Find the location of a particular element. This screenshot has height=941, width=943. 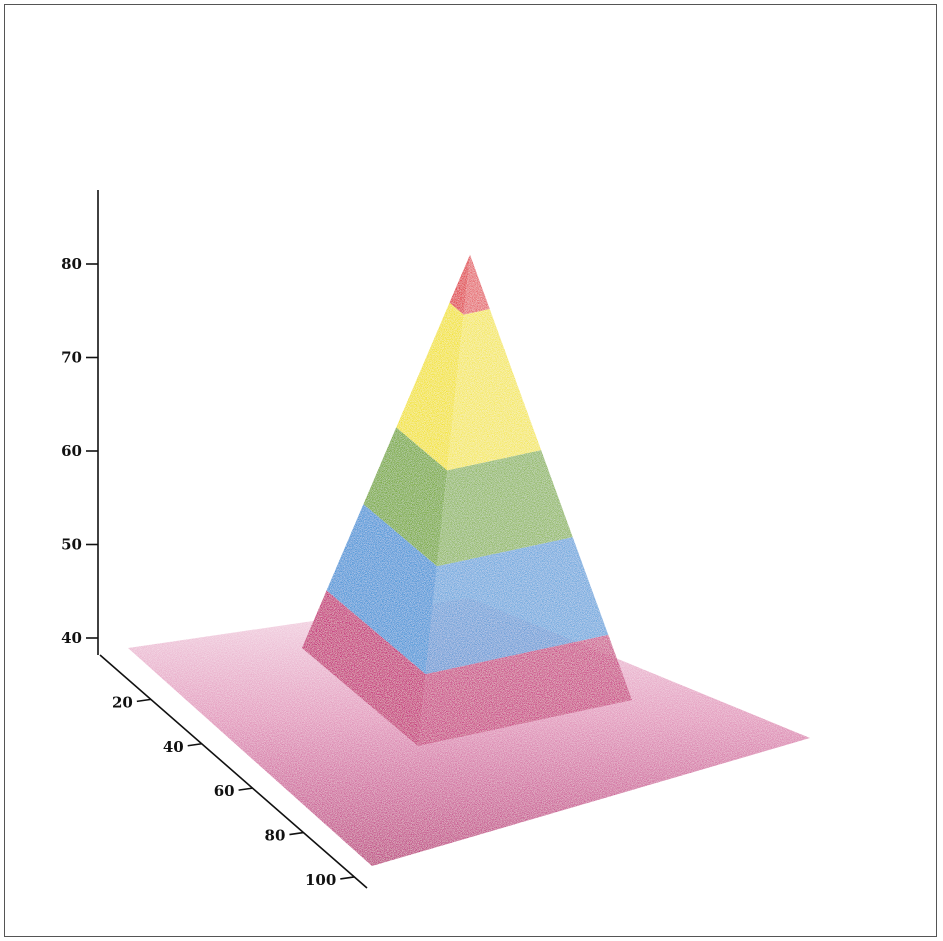

depth-tick-label-60: 60 is located at coordinates (224, 791).